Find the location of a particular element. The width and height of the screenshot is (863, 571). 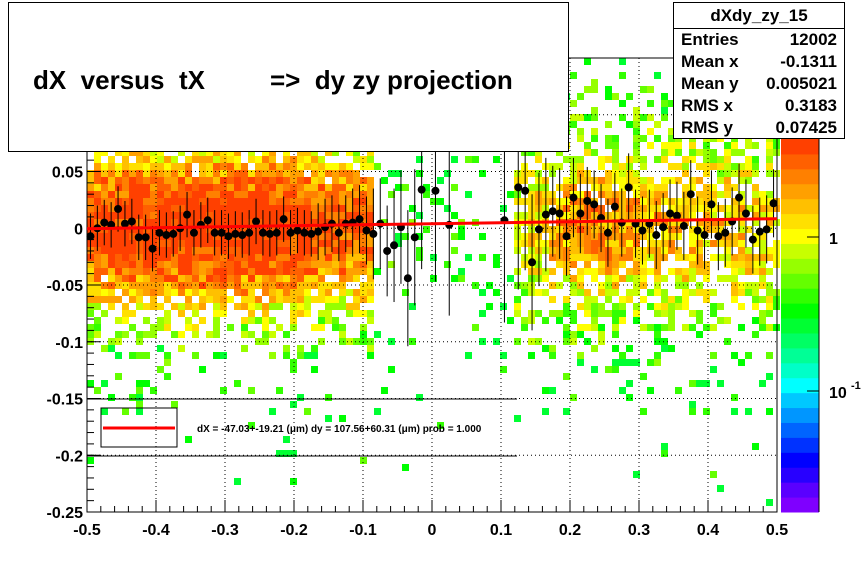

y-tick-label: -0.05 is located at coordinates (65, 286).